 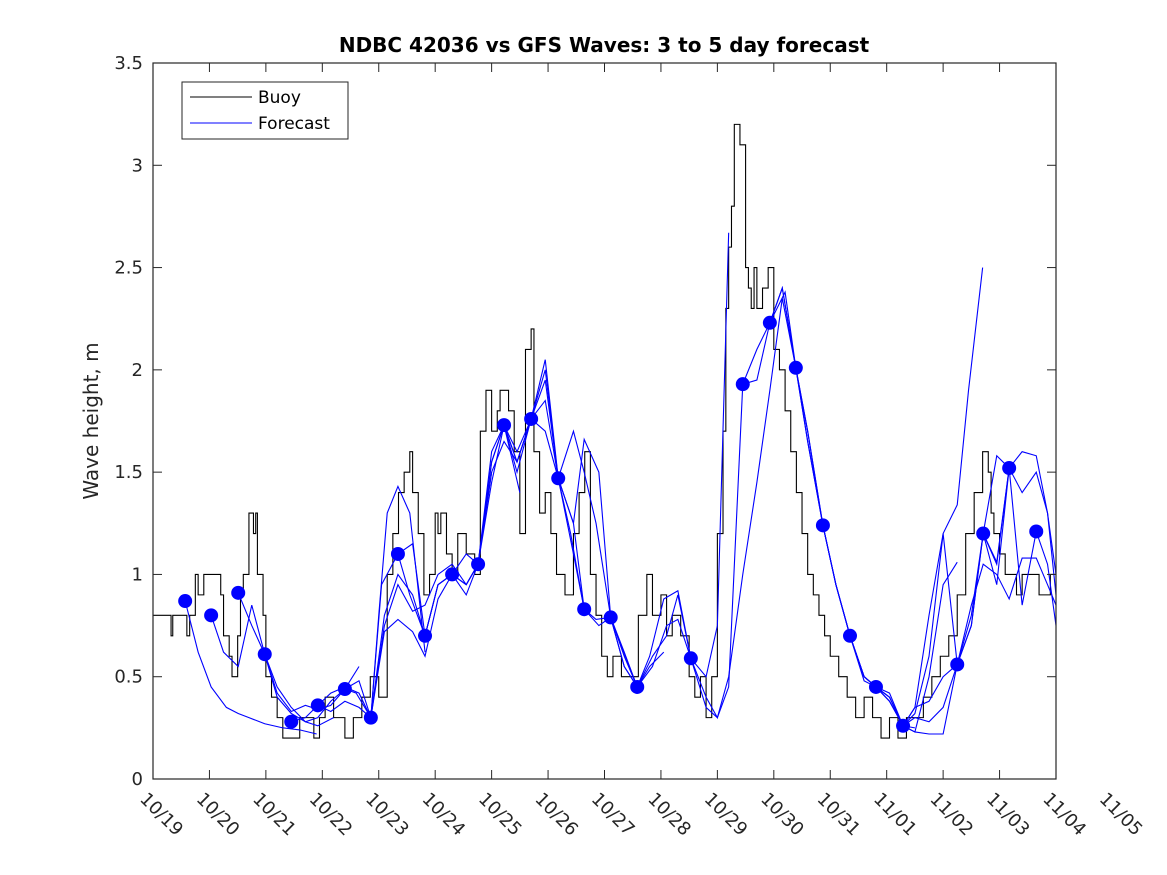 I want to click on y-tick-label: 0.5, so click(x=128, y=677).